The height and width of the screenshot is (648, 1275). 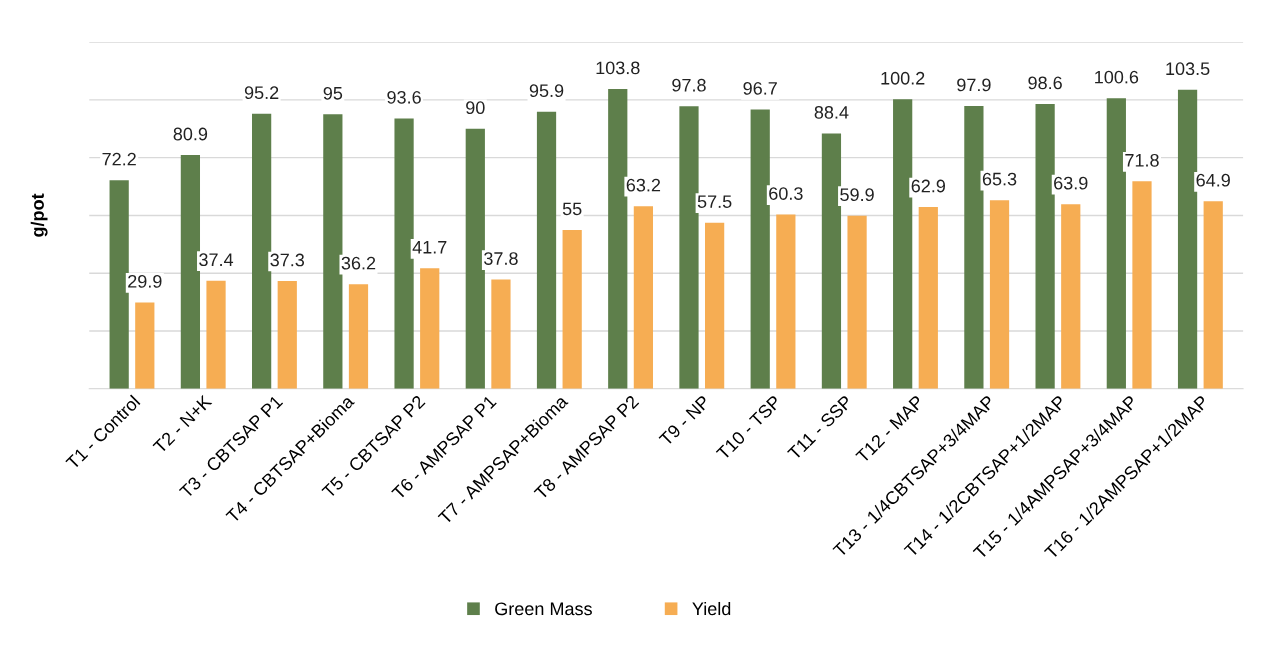 What do you see at coordinates (1213, 180) in the screenshot?
I see `data-label: 64.9` at bounding box center [1213, 180].